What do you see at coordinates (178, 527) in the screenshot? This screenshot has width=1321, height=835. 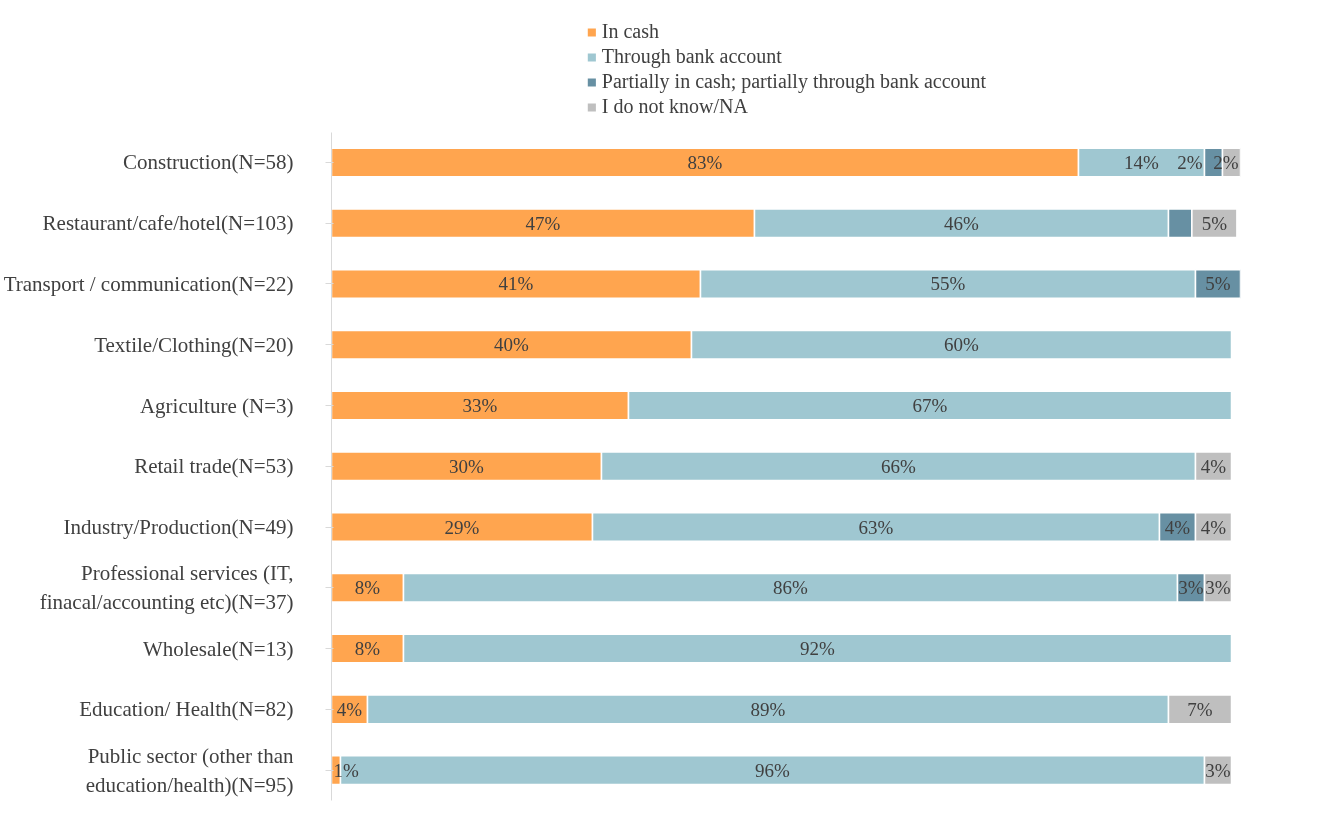 I see `y-tick-label: Industry/Production(N=49)` at bounding box center [178, 527].